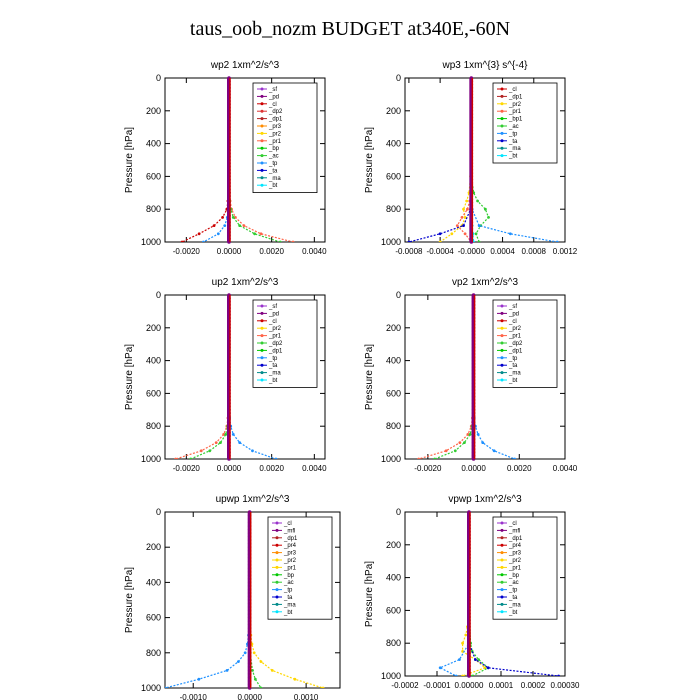  Describe the element at coordinates (469, 685) in the screenshot. I see `x-tick-label: 0.00000` at that location.